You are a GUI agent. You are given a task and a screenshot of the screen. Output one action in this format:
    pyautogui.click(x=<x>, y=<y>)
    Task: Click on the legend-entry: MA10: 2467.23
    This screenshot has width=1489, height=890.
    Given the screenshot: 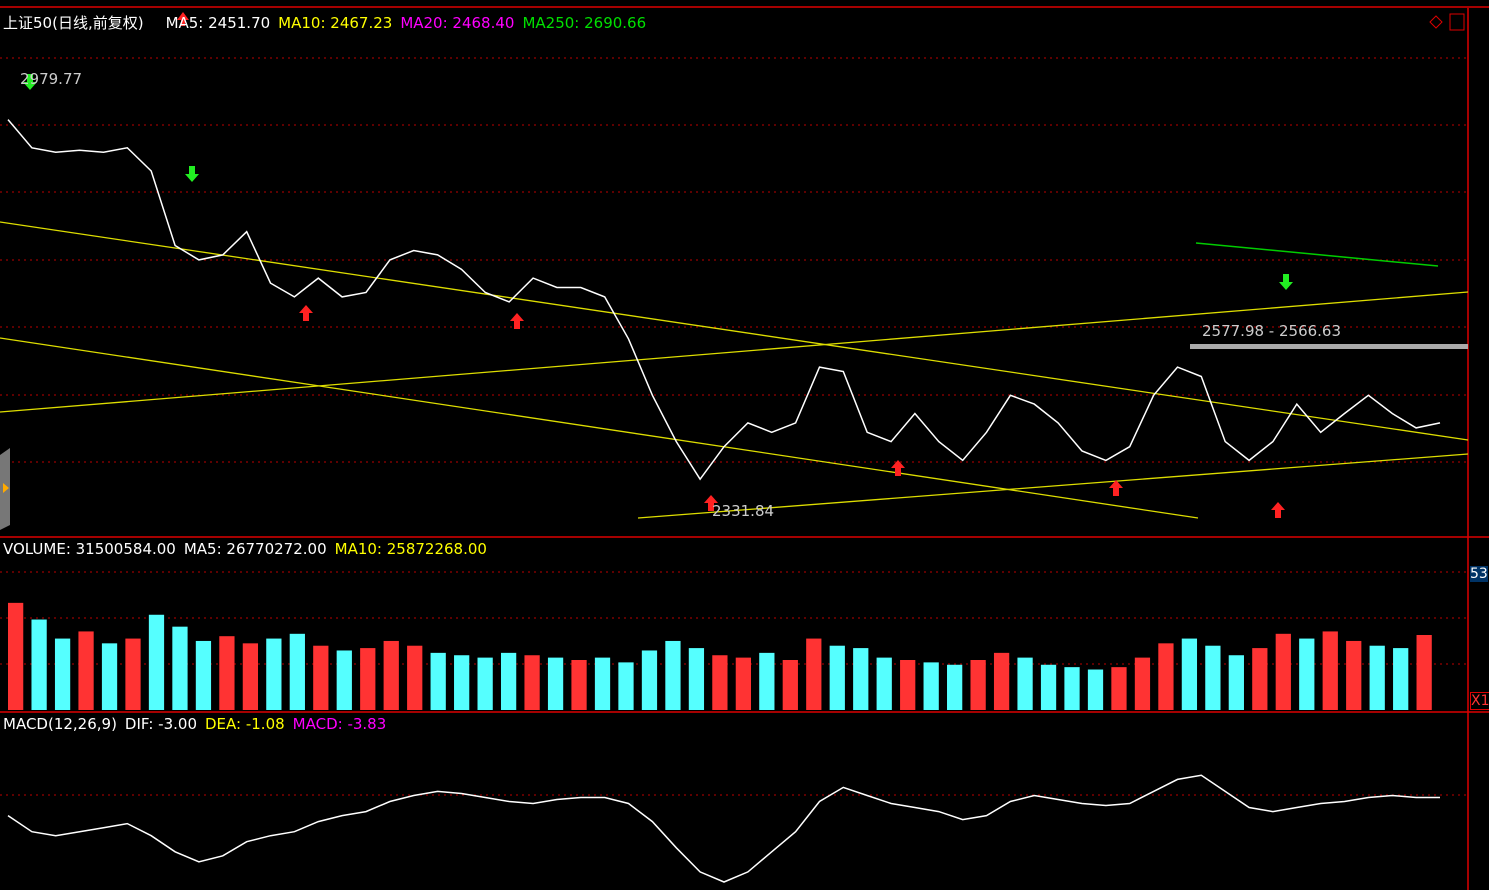 What is the action you would take?
    pyautogui.click(x=335, y=23)
    